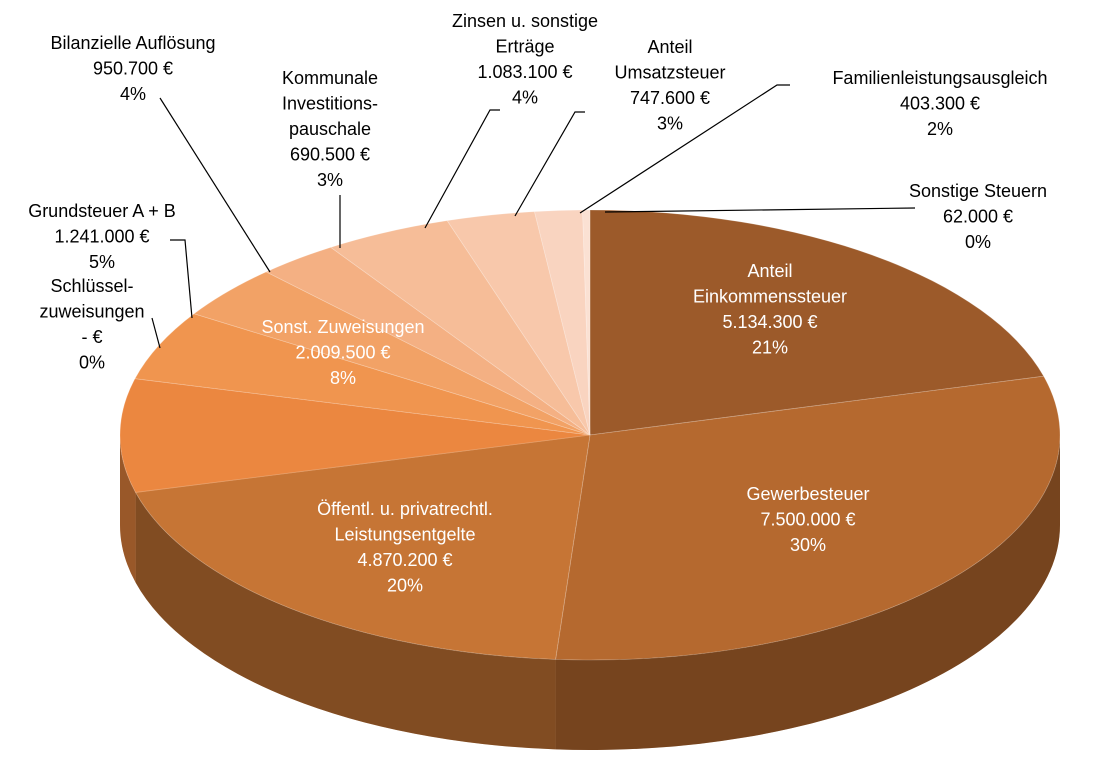 The image size is (1096, 769). I want to click on value-label: 4.870.200 €, so click(404, 560).